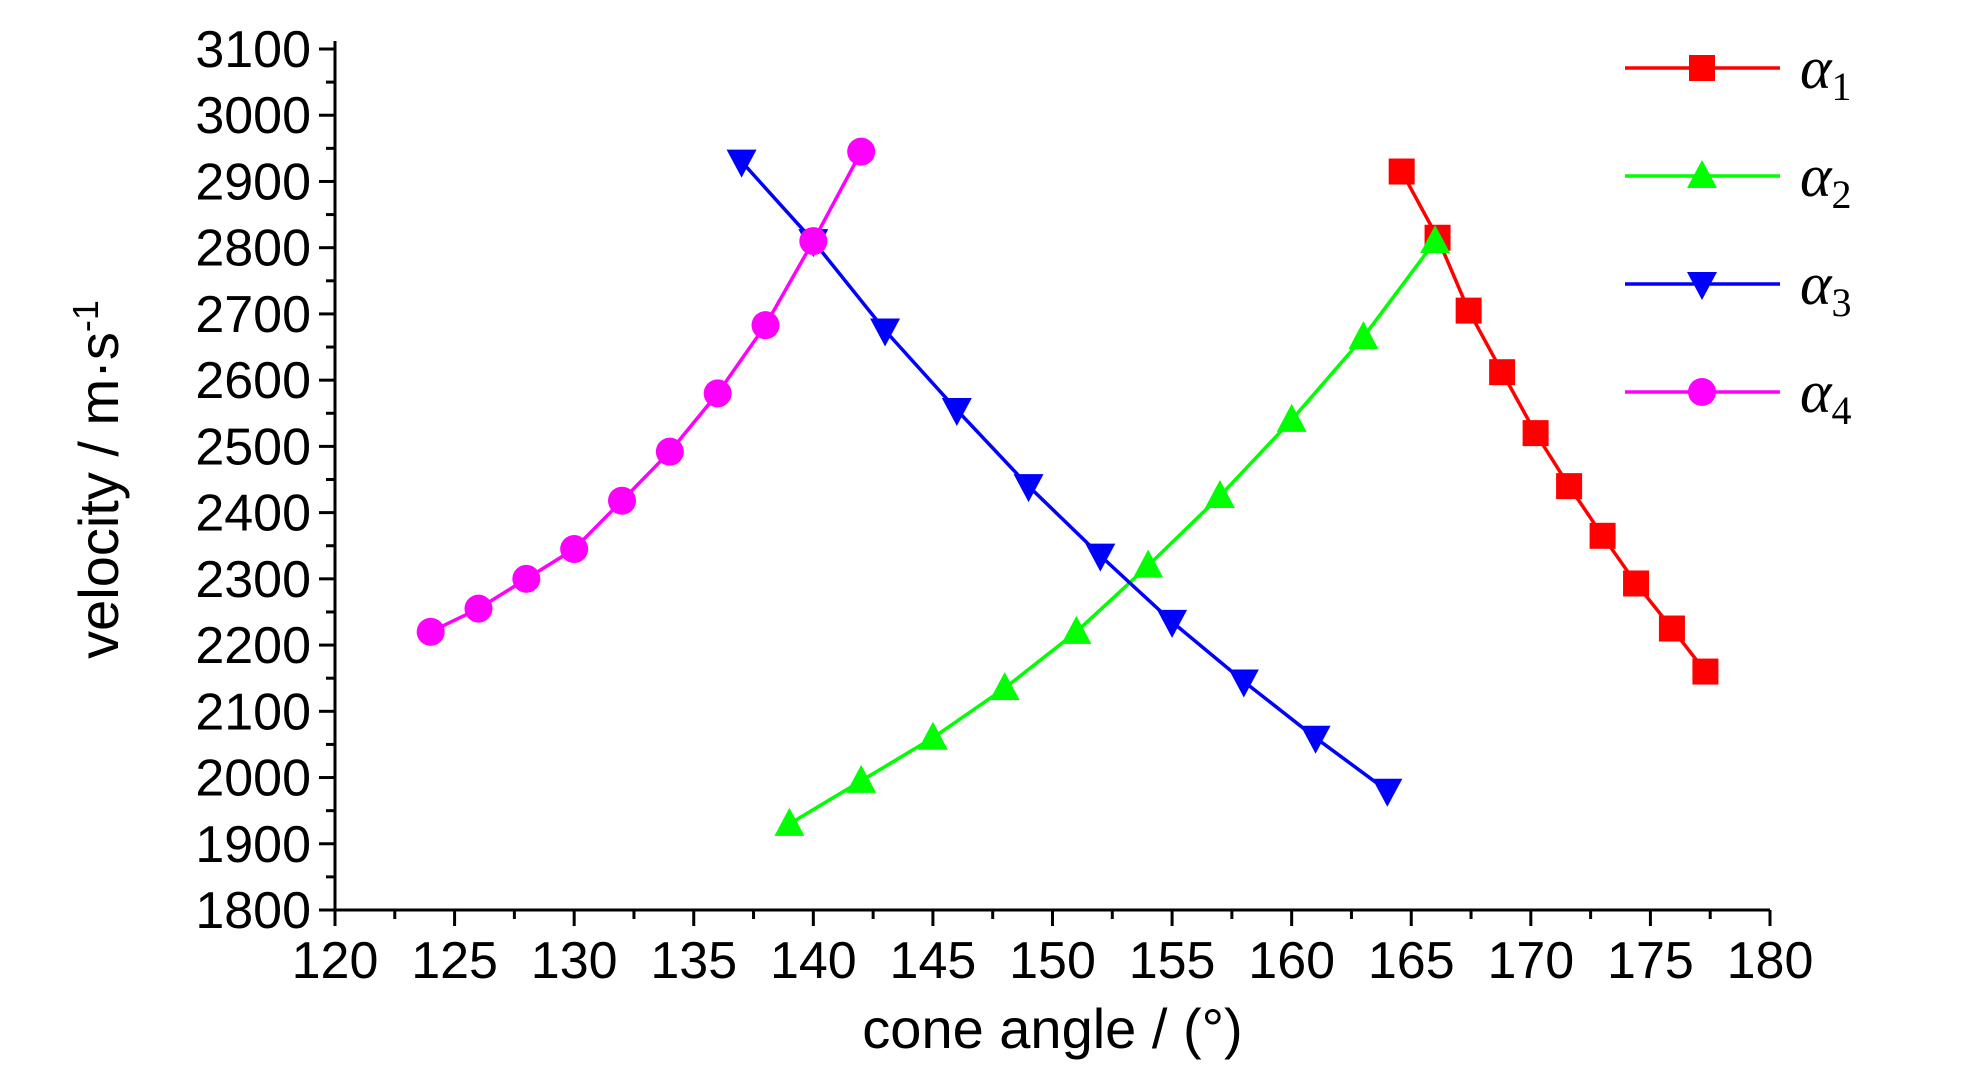  Describe the element at coordinates (253, 580) in the screenshot. I see `y-tick-label: 2300` at that location.